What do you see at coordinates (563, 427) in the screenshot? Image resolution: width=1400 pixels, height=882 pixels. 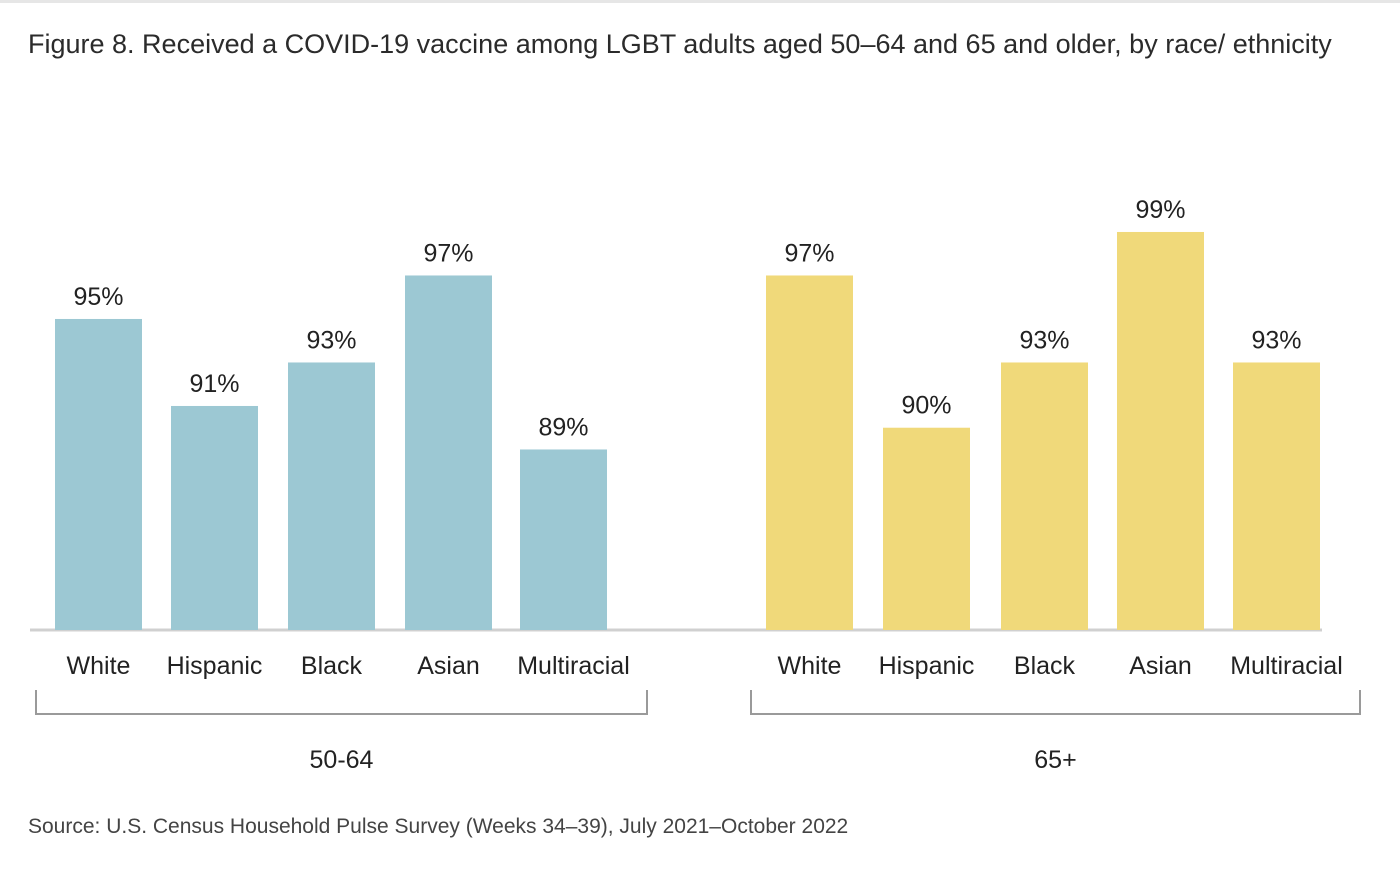 I see `data-label: 89%` at bounding box center [563, 427].